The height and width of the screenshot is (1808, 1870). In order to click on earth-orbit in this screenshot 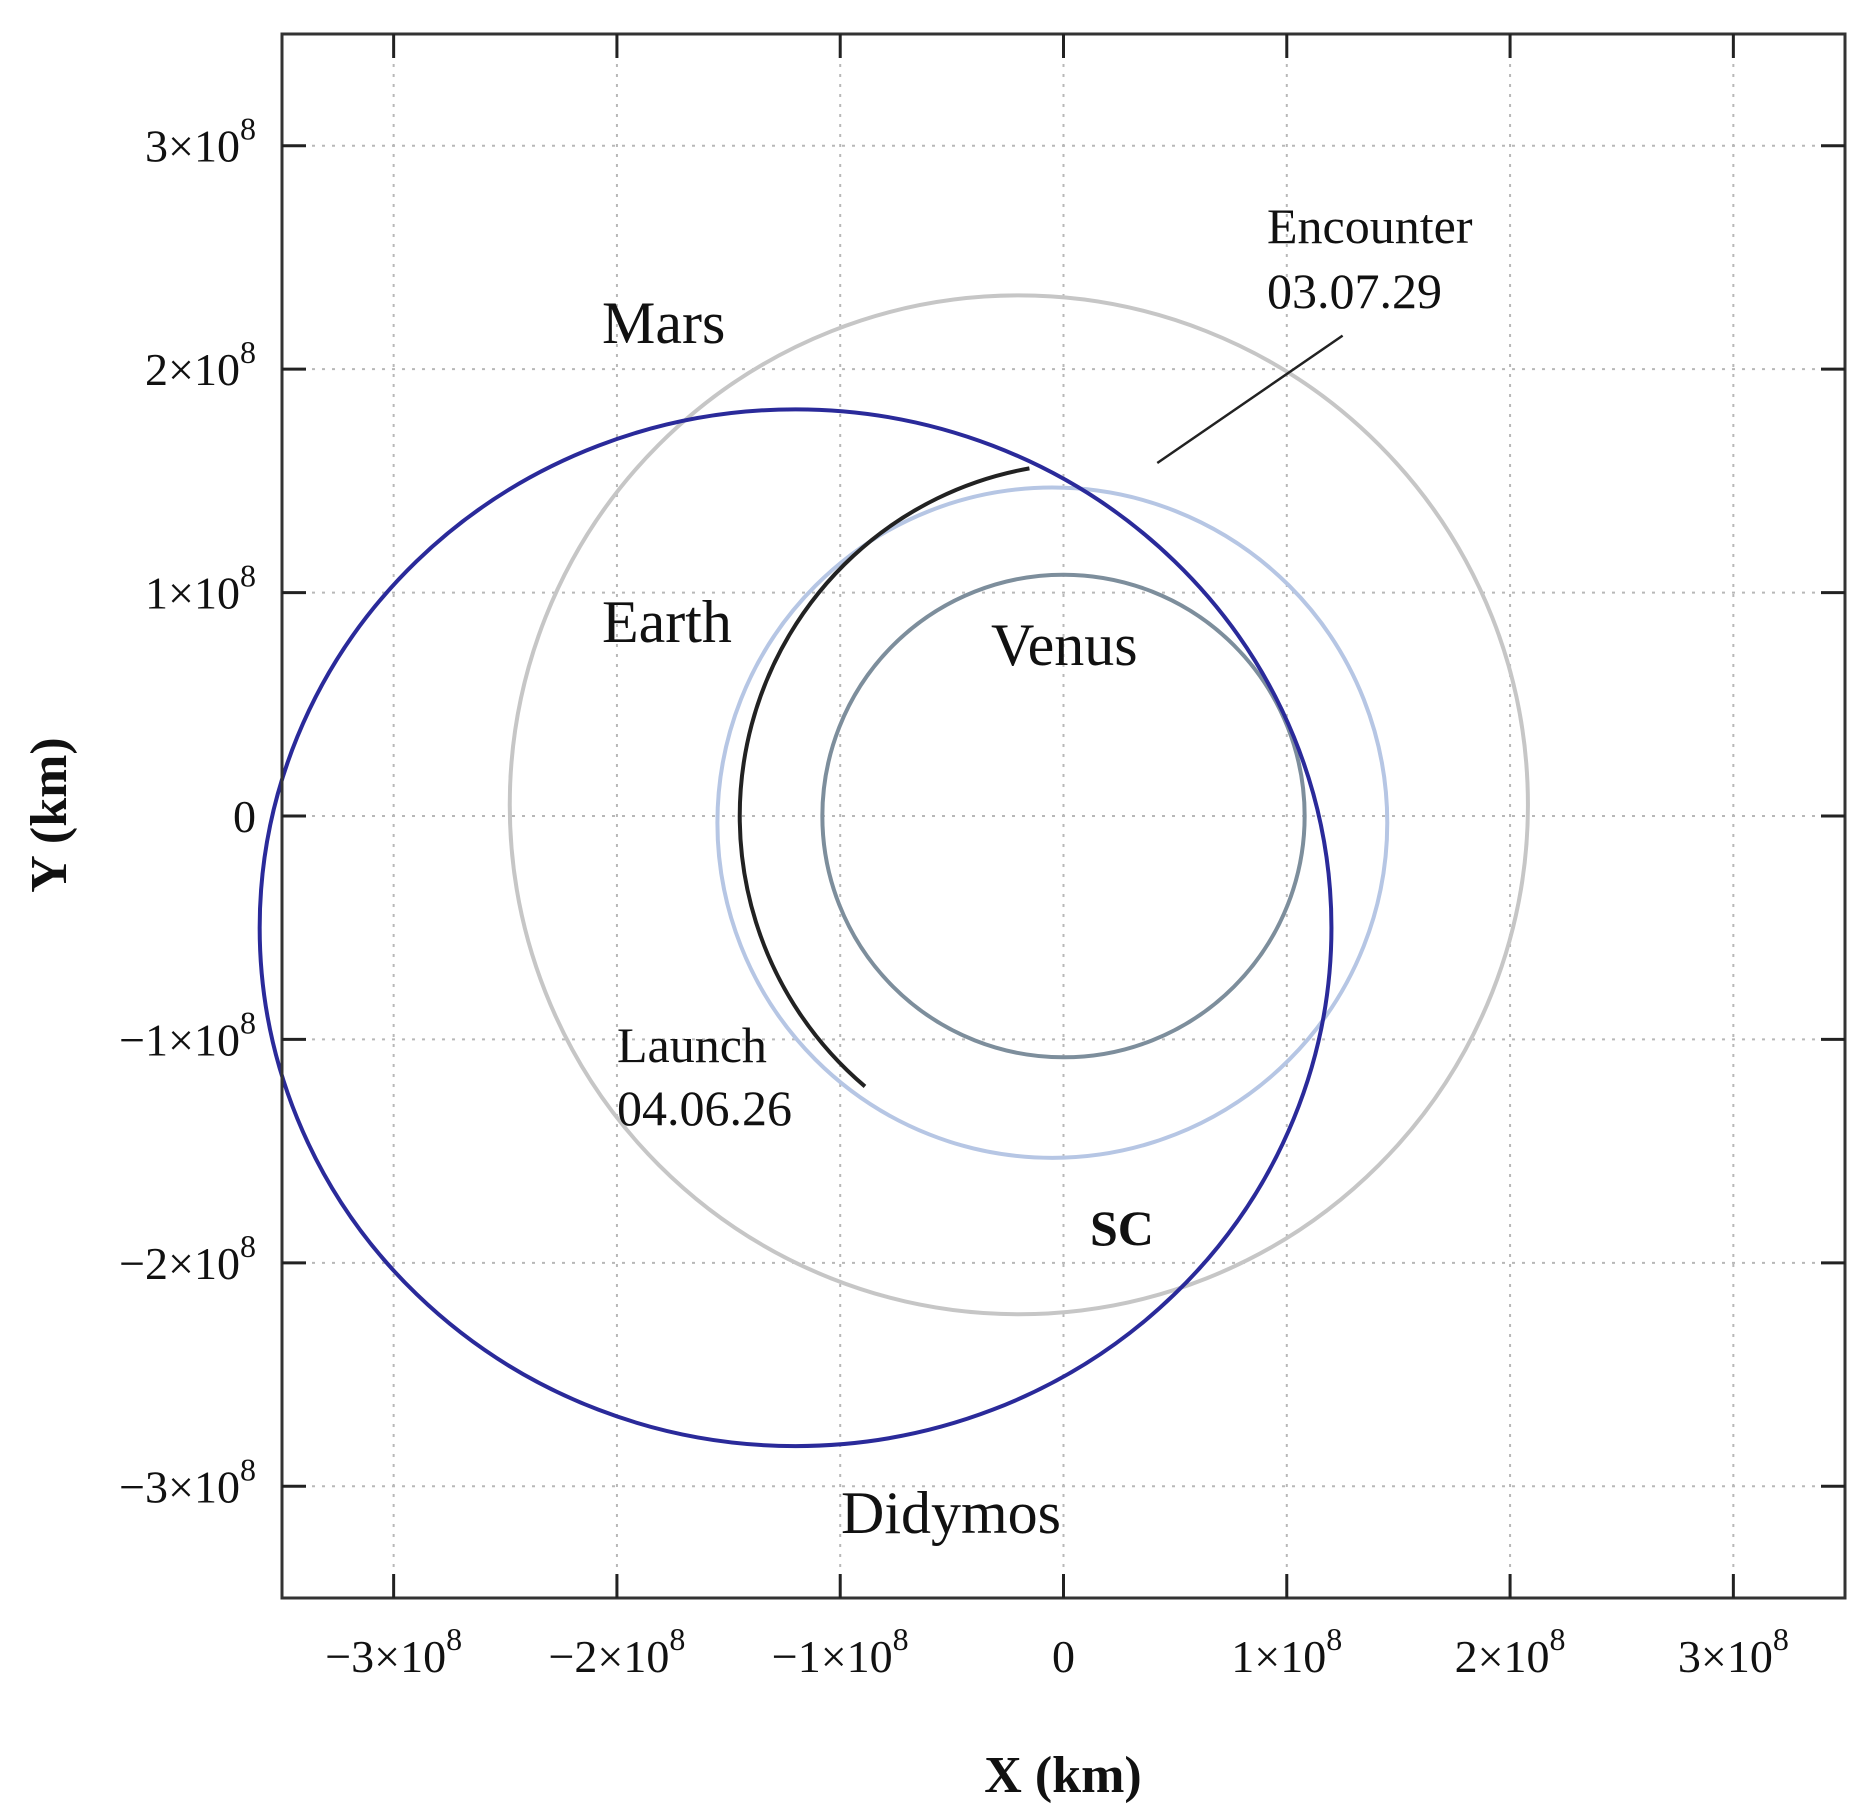, I will do `click(1052, 822)`.